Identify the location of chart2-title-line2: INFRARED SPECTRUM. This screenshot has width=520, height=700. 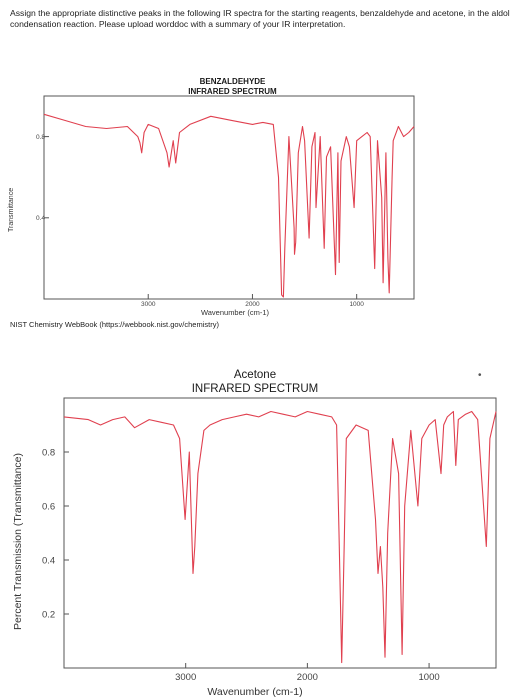
(255, 389).